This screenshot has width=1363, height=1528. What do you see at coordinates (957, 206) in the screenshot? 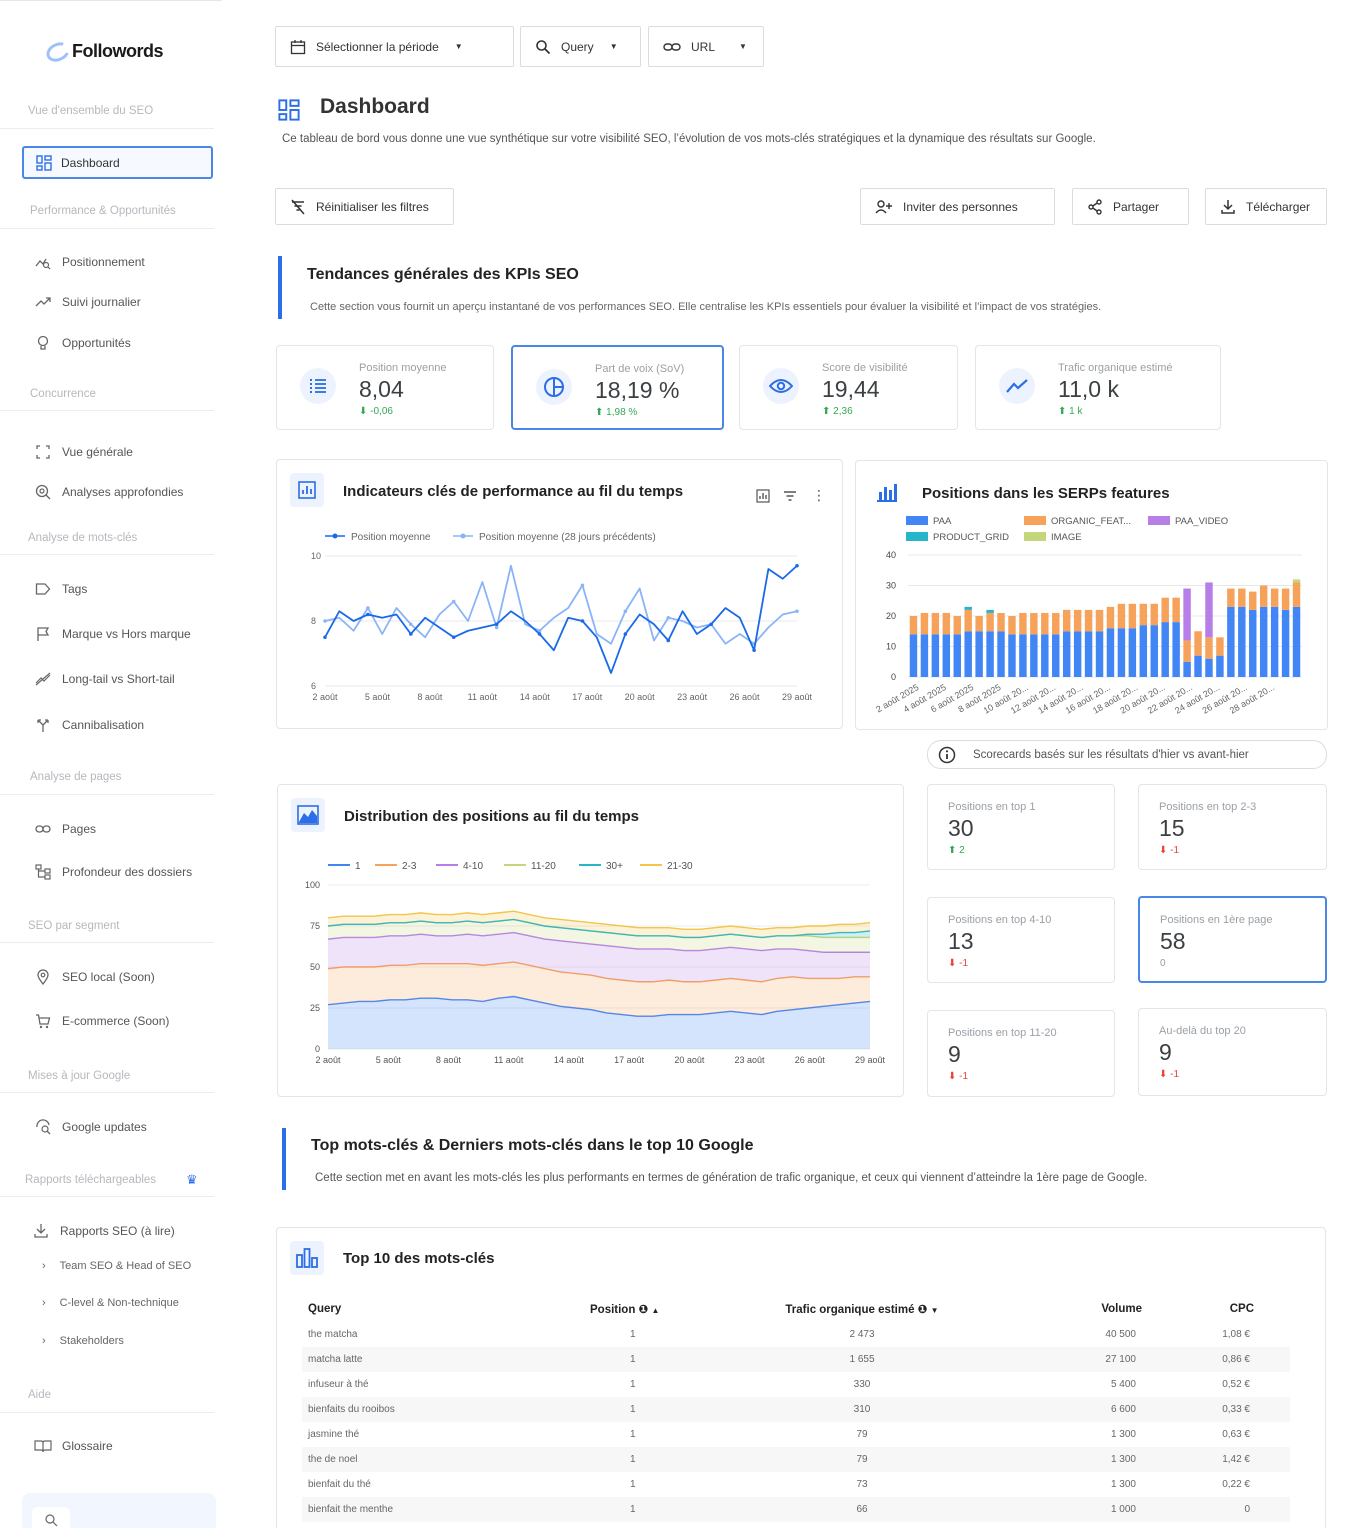
I see `invite-button: Inviter des personnes` at bounding box center [957, 206].